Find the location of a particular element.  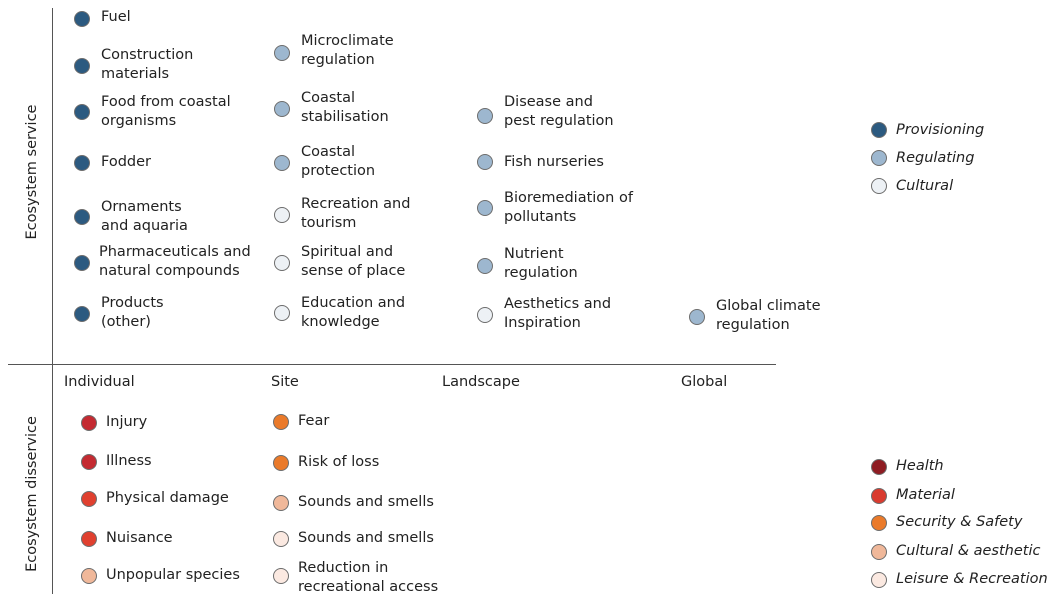

scale-individual: Individual is located at coordinates (99, 382).